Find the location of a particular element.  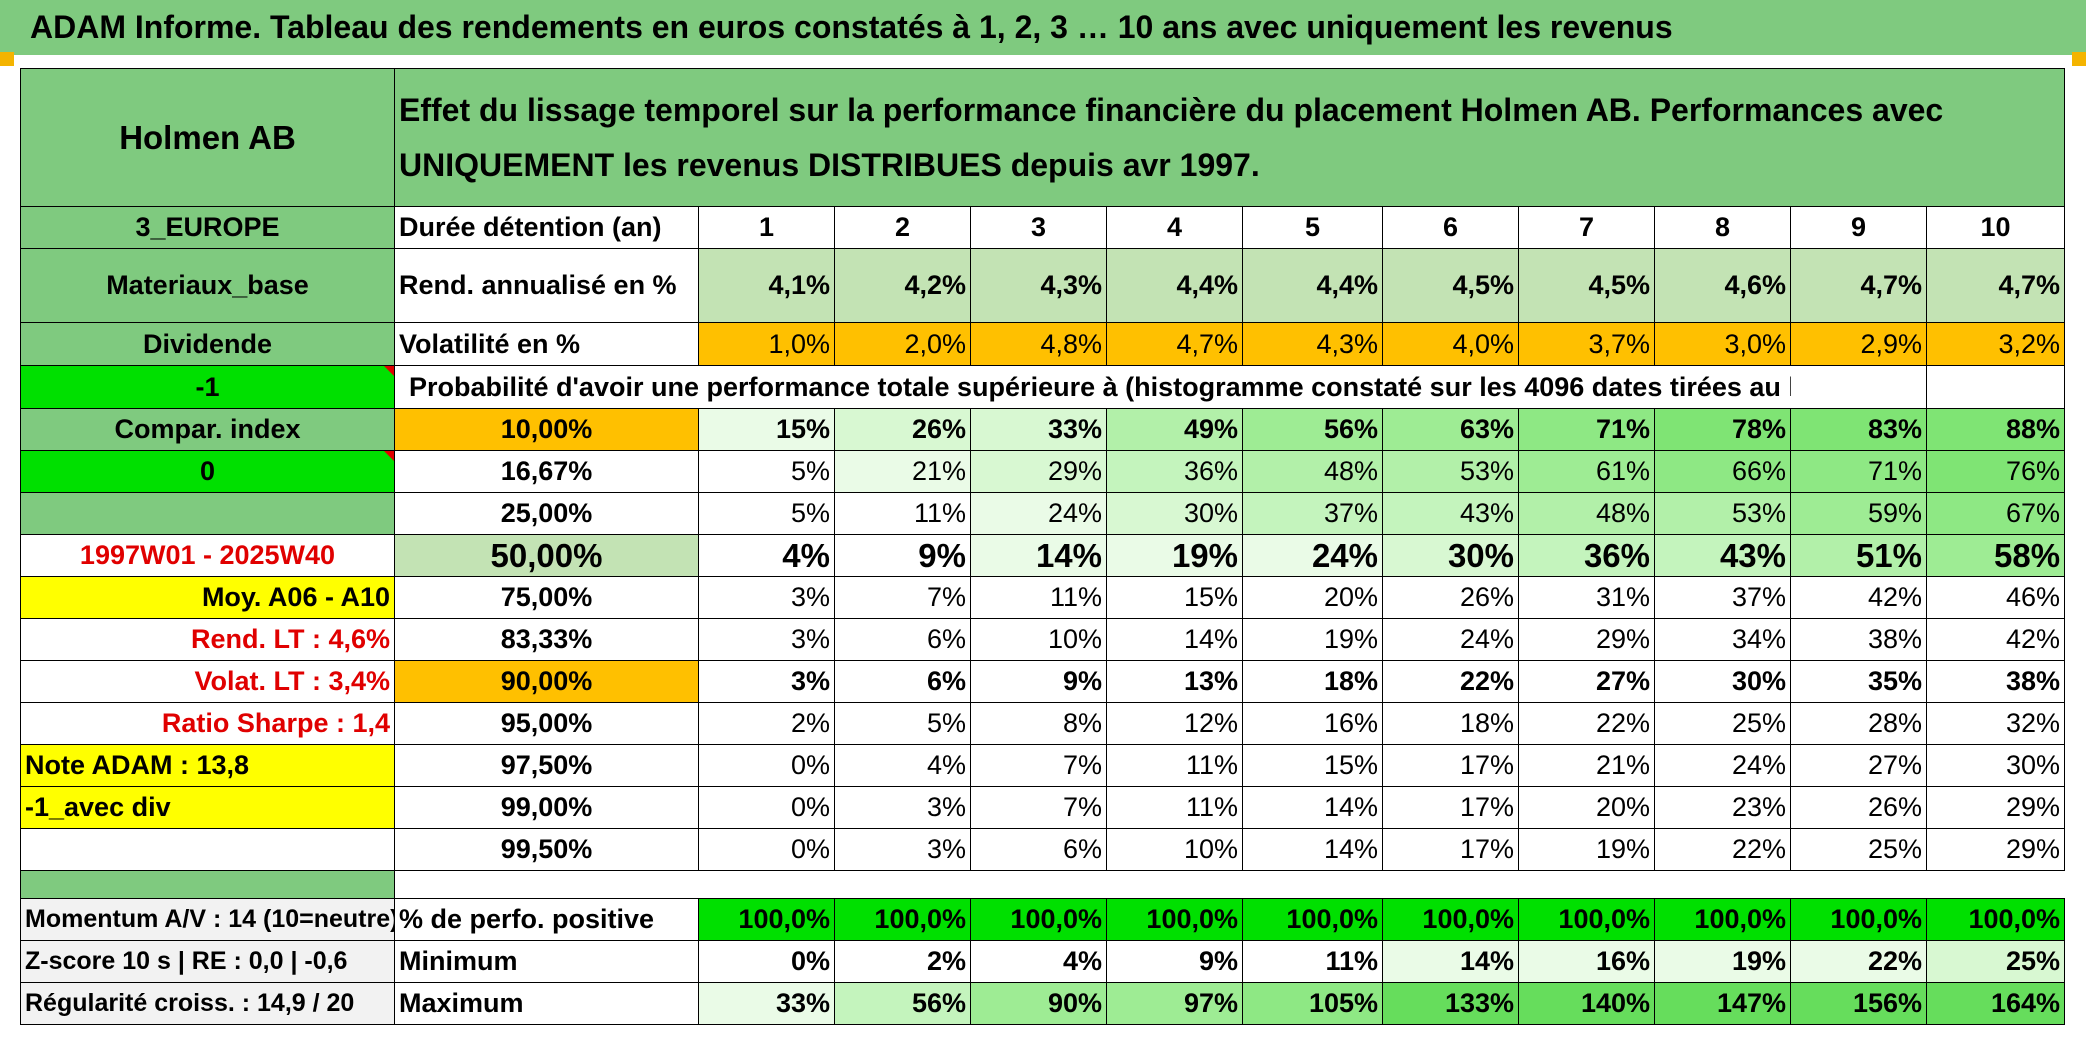

maximum-value: 156% is located at coordinates (1858, 1003).